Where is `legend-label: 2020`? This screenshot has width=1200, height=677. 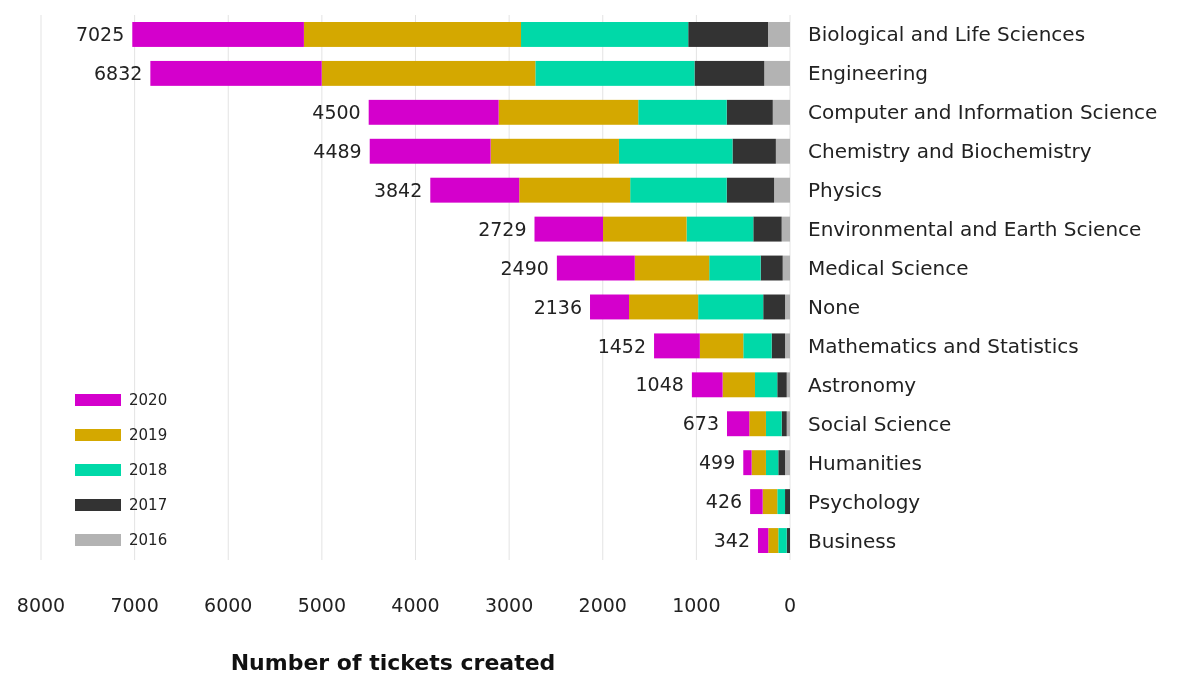
legend-label: 2020 is located at coordinates (148, 400).